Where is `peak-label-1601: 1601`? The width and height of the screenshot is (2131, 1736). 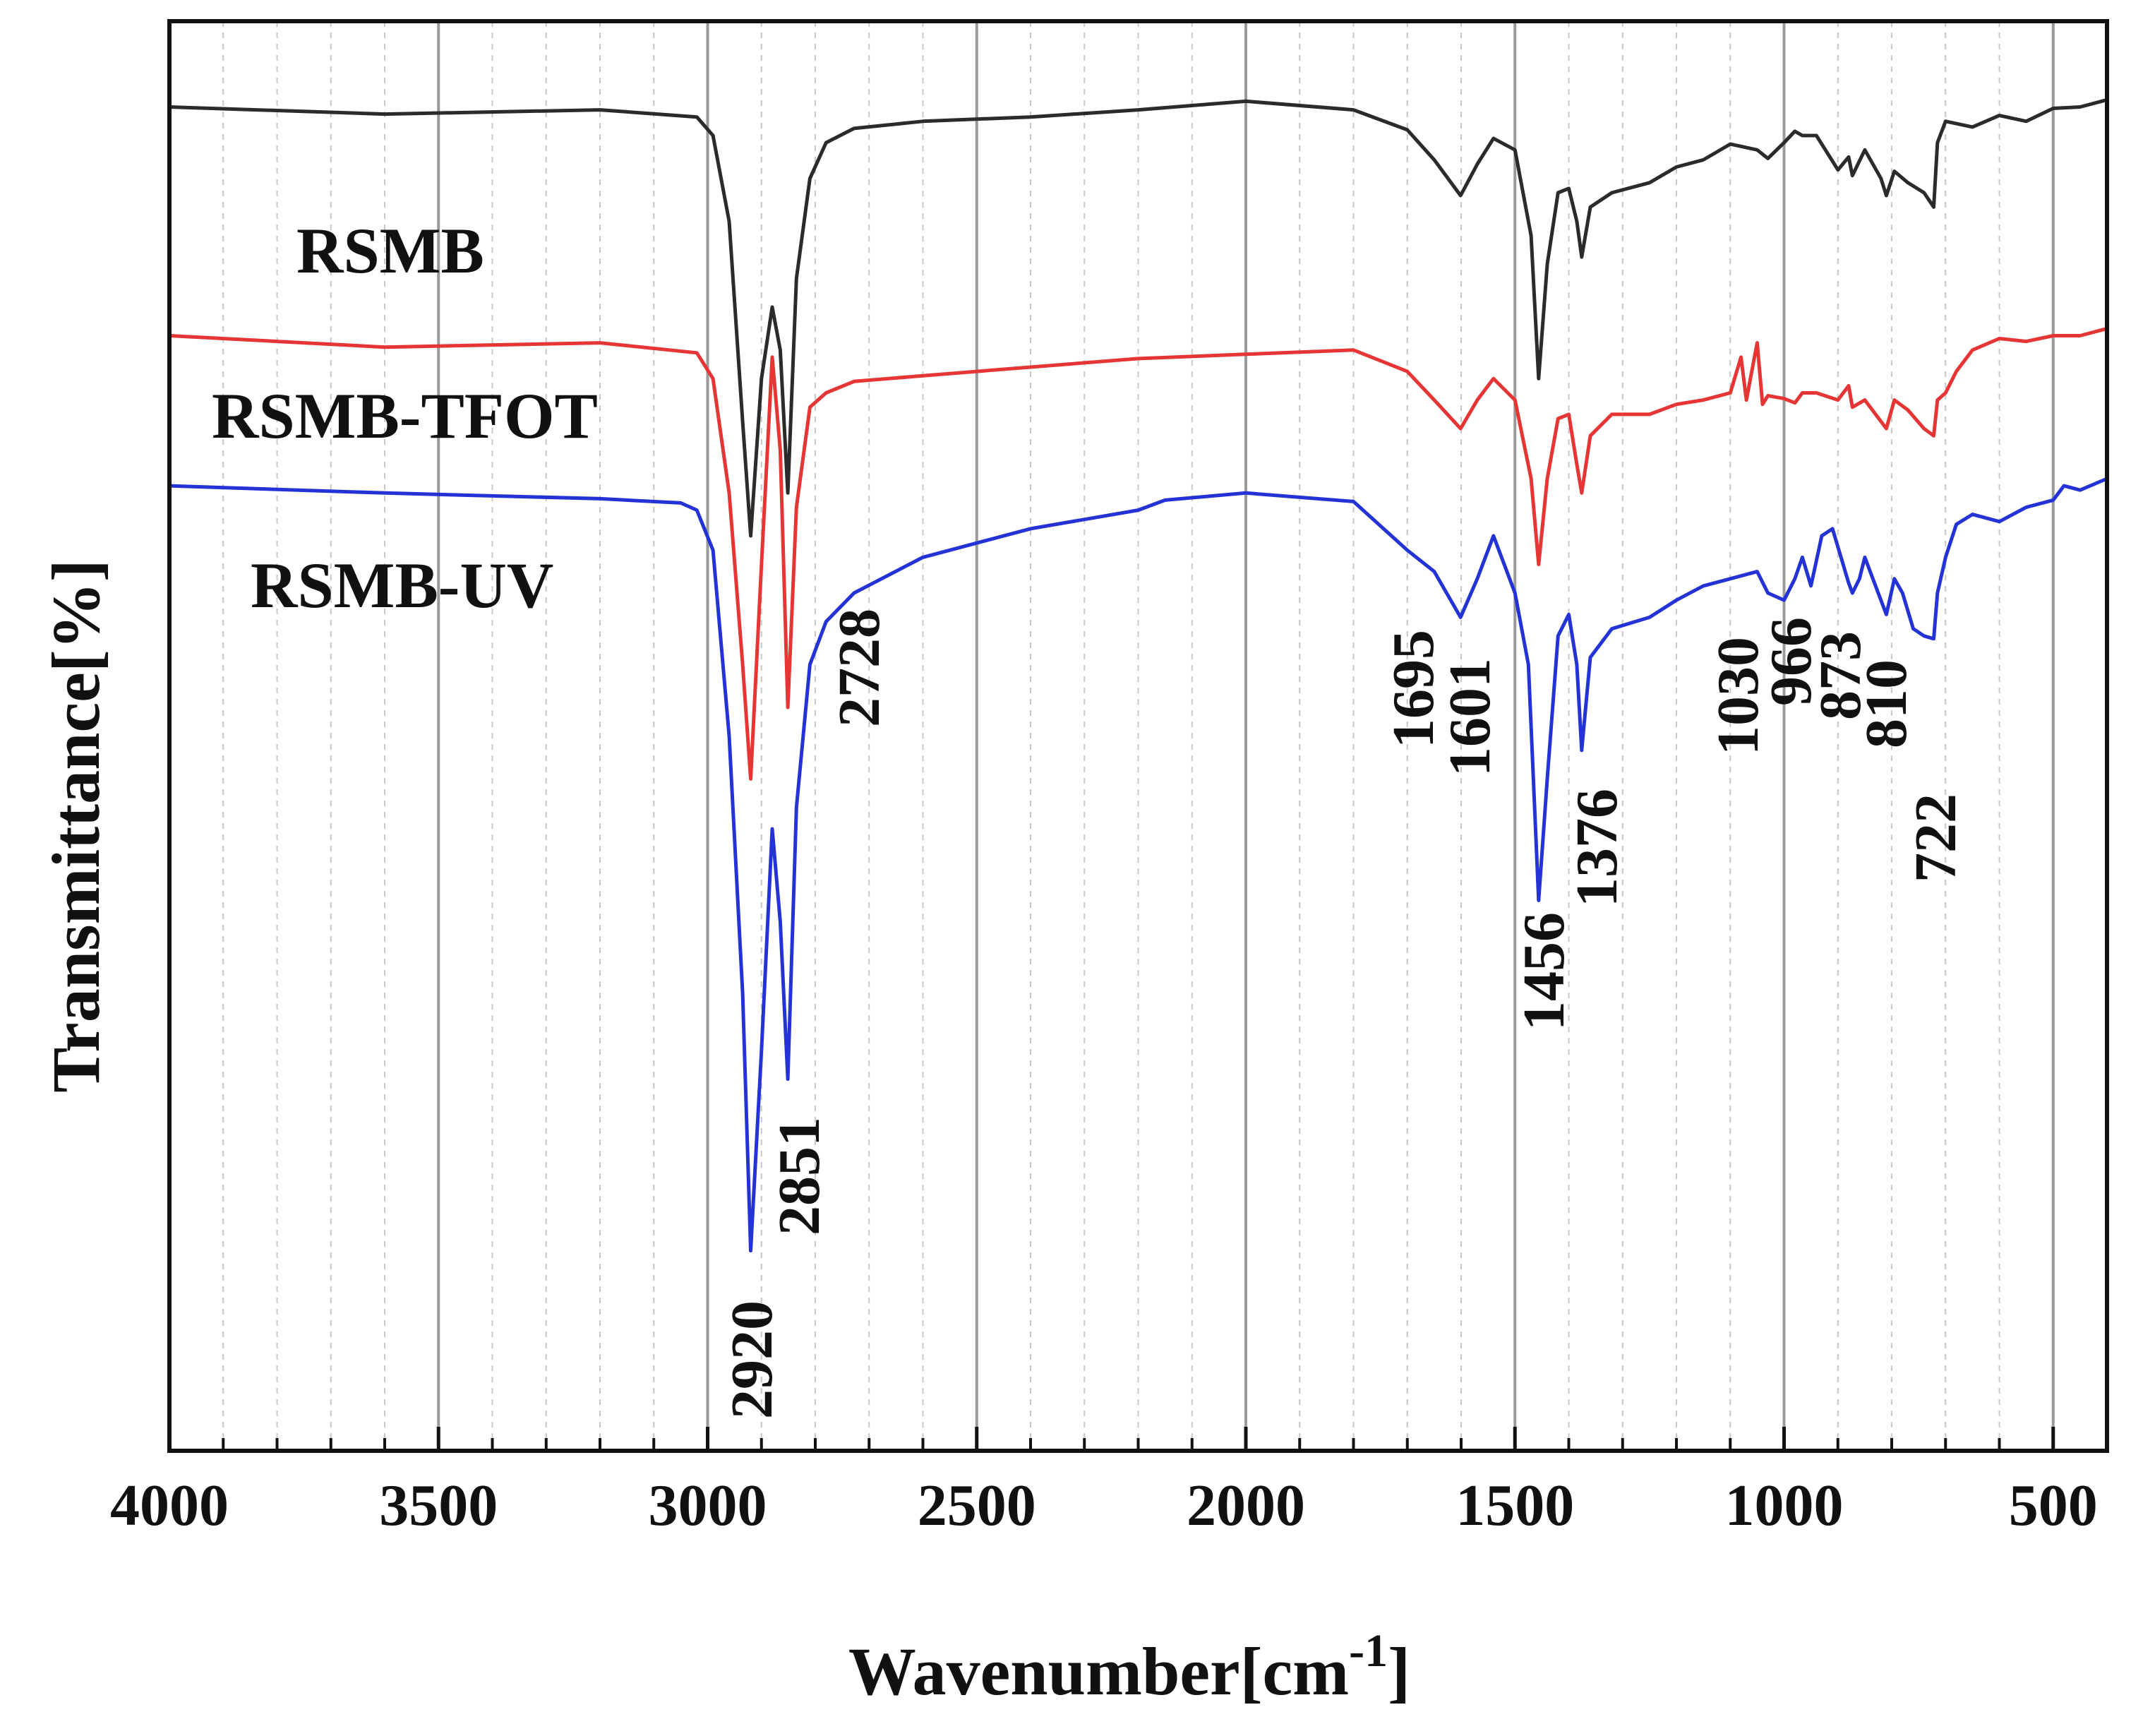 peak-label-1601: 1601 is located at coordinates (1470, 717).